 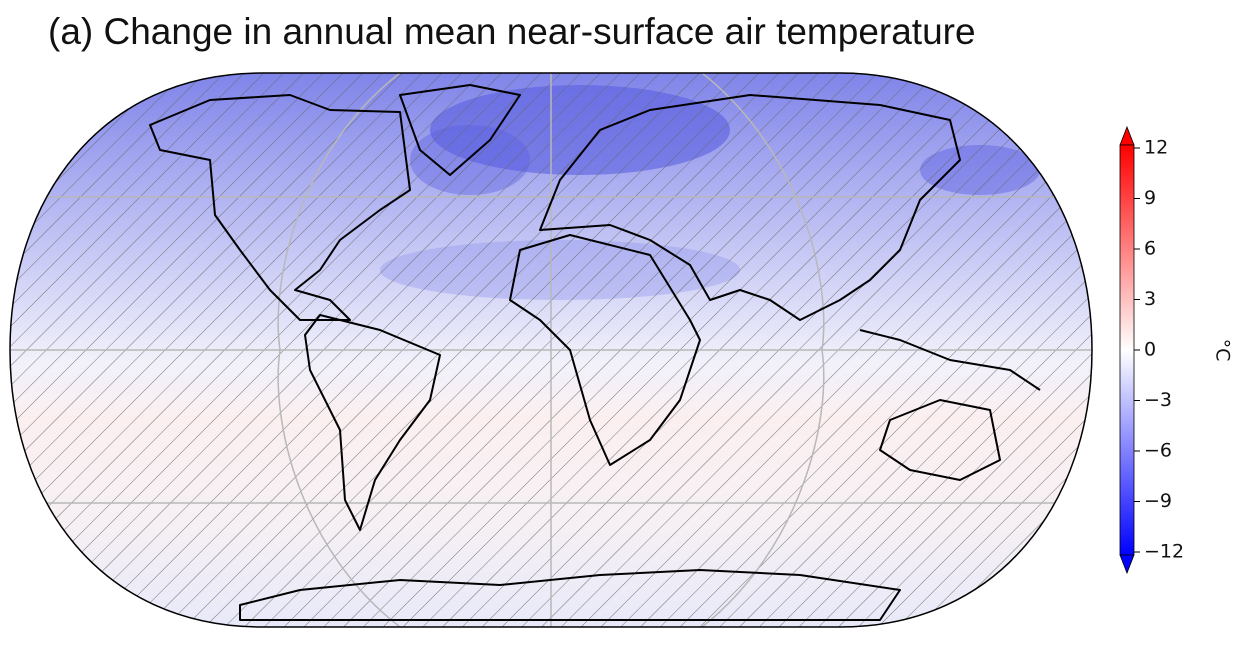 I want to click on colorbar-tick-label: −9, so click(x=1158, y=501).